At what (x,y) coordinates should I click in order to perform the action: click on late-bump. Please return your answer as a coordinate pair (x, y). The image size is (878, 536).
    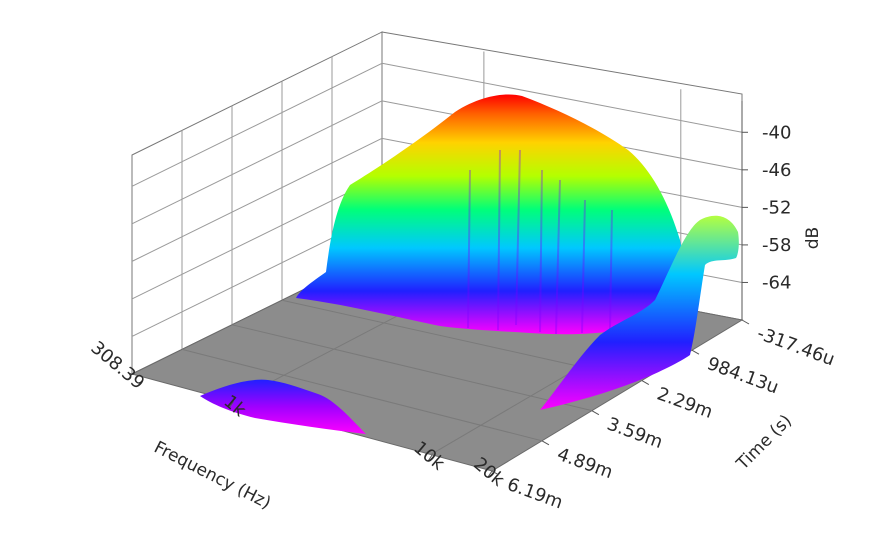
    Looking at the image, I should click on (283, 406).